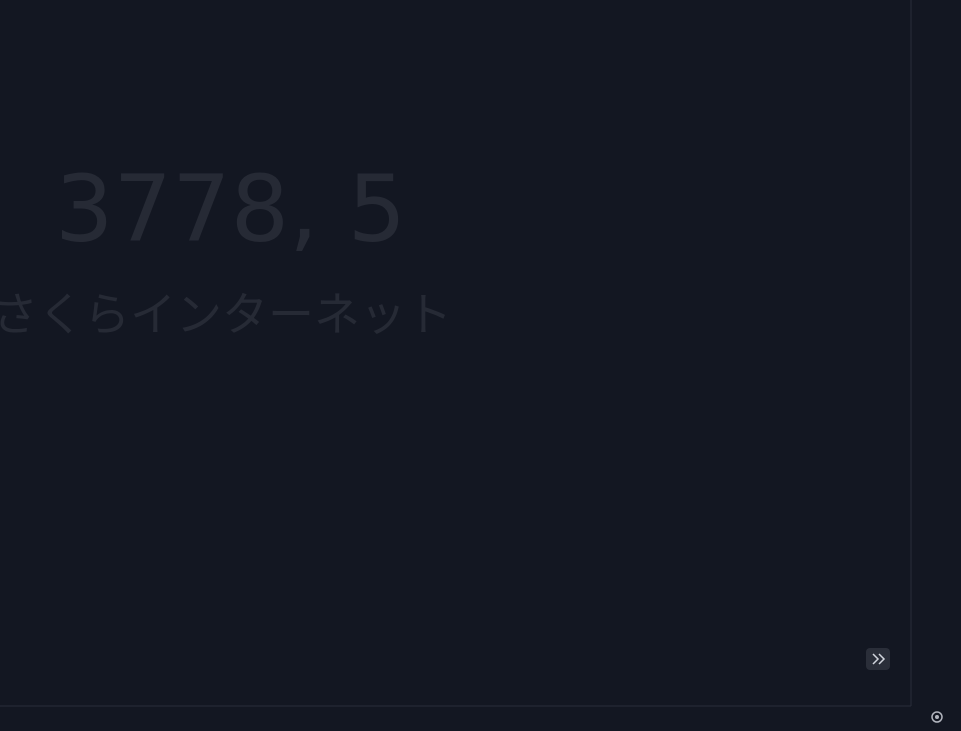 The height and width of the screenshot is (731, 961). I want to click on scroll-button, so click(878, 659).